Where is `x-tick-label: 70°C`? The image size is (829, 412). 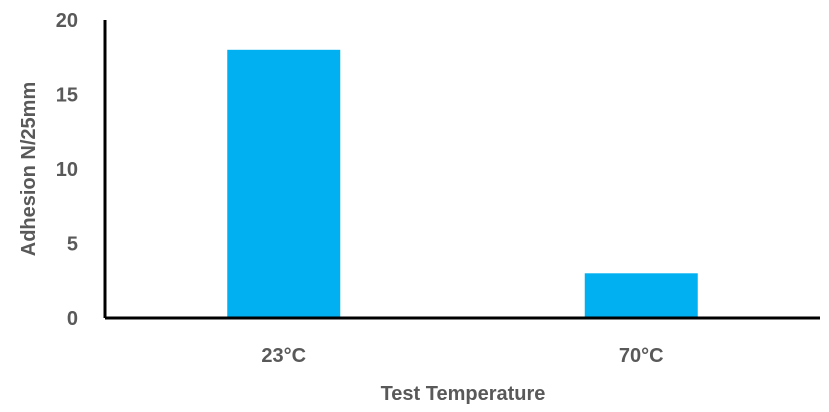
x-tick-label: 70°C is located at coordinates (641, 356).